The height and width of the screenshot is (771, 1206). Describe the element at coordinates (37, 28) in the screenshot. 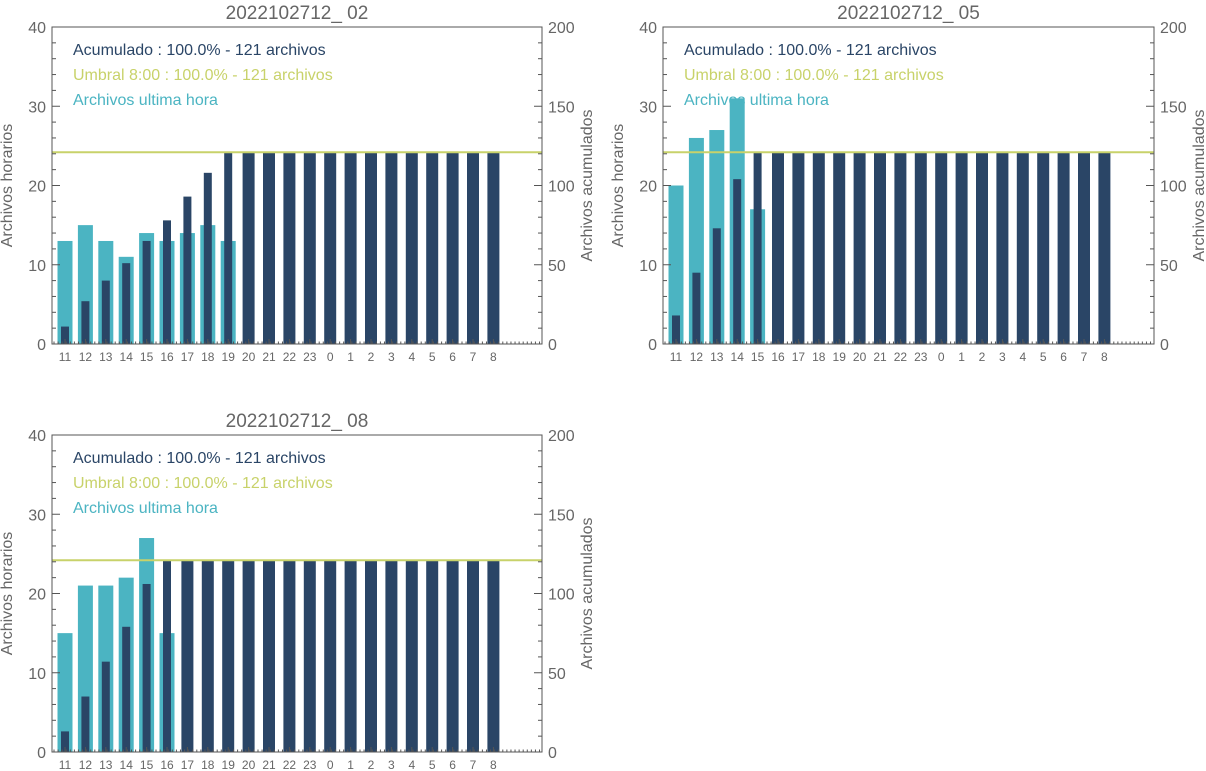

I see `left-tick-label: 40` at that location.